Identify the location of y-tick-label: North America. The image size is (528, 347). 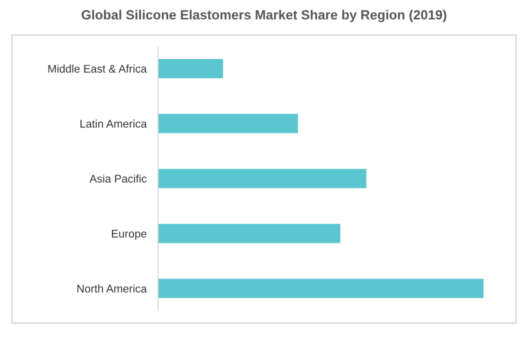
(112, 288).